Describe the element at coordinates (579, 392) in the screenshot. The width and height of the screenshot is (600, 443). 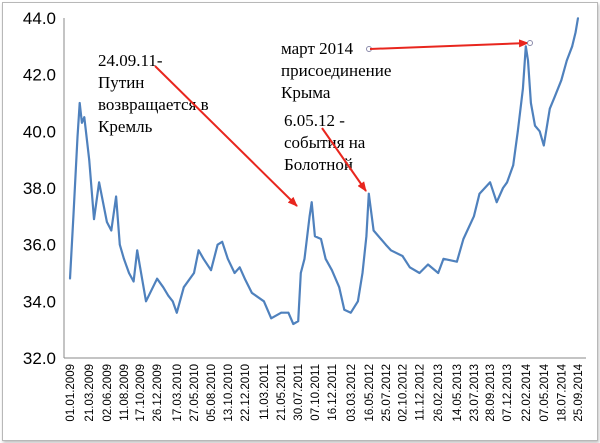
I see `x-tick-label: 25.09.2014` at that location.